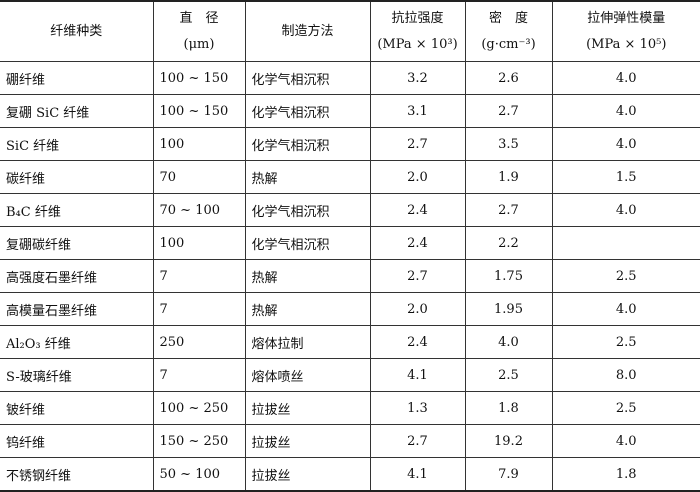 This screenshot has width=700, height=492. What do you see at coordinates (508, 408) in the screenshot?
I see `cell-density: 1.8` at bounding box center [508, 408].